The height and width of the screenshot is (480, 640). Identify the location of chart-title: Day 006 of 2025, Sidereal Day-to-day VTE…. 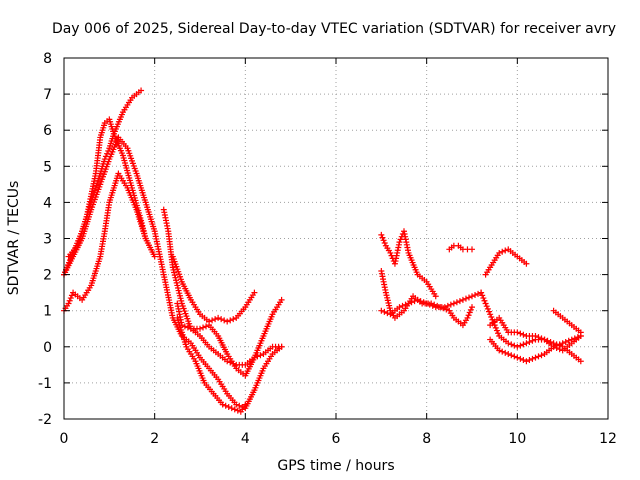
(334, 29).